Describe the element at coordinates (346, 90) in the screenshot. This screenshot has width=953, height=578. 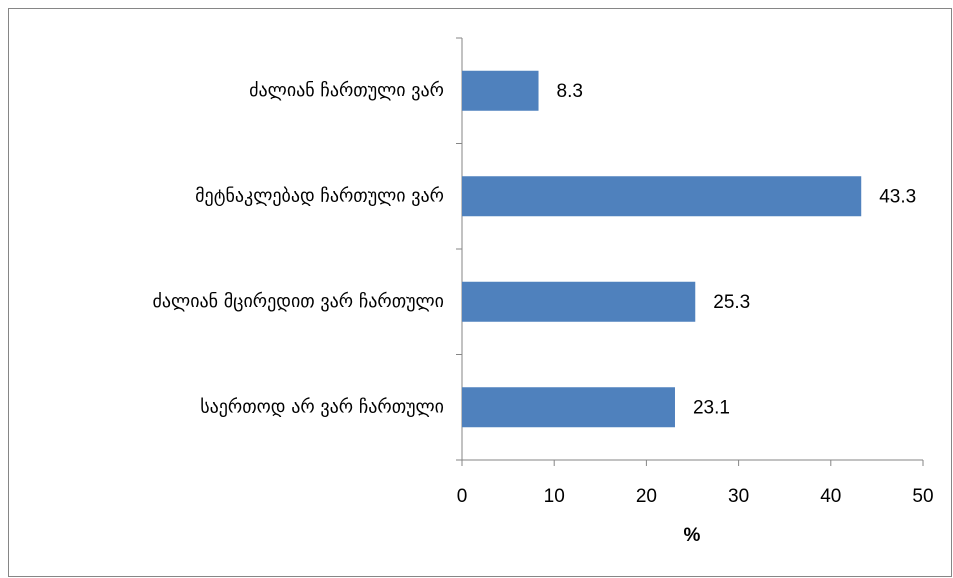
I see `y-tick-label: ძალიან ჩართული ვარ` at that location.